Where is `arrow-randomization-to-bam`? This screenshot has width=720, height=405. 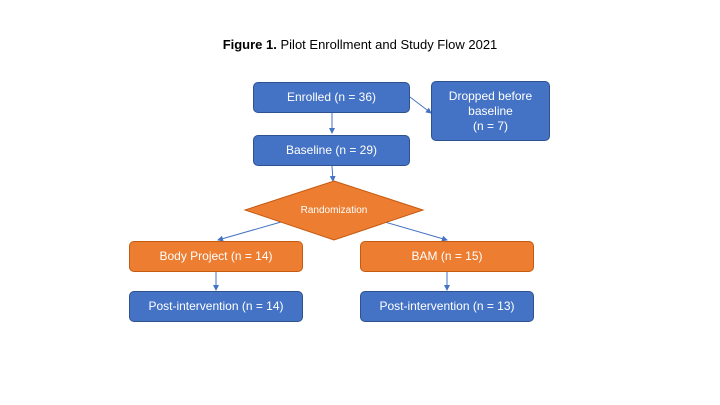 arrow-randomization-to-bam is located at coordinates (412, 230).